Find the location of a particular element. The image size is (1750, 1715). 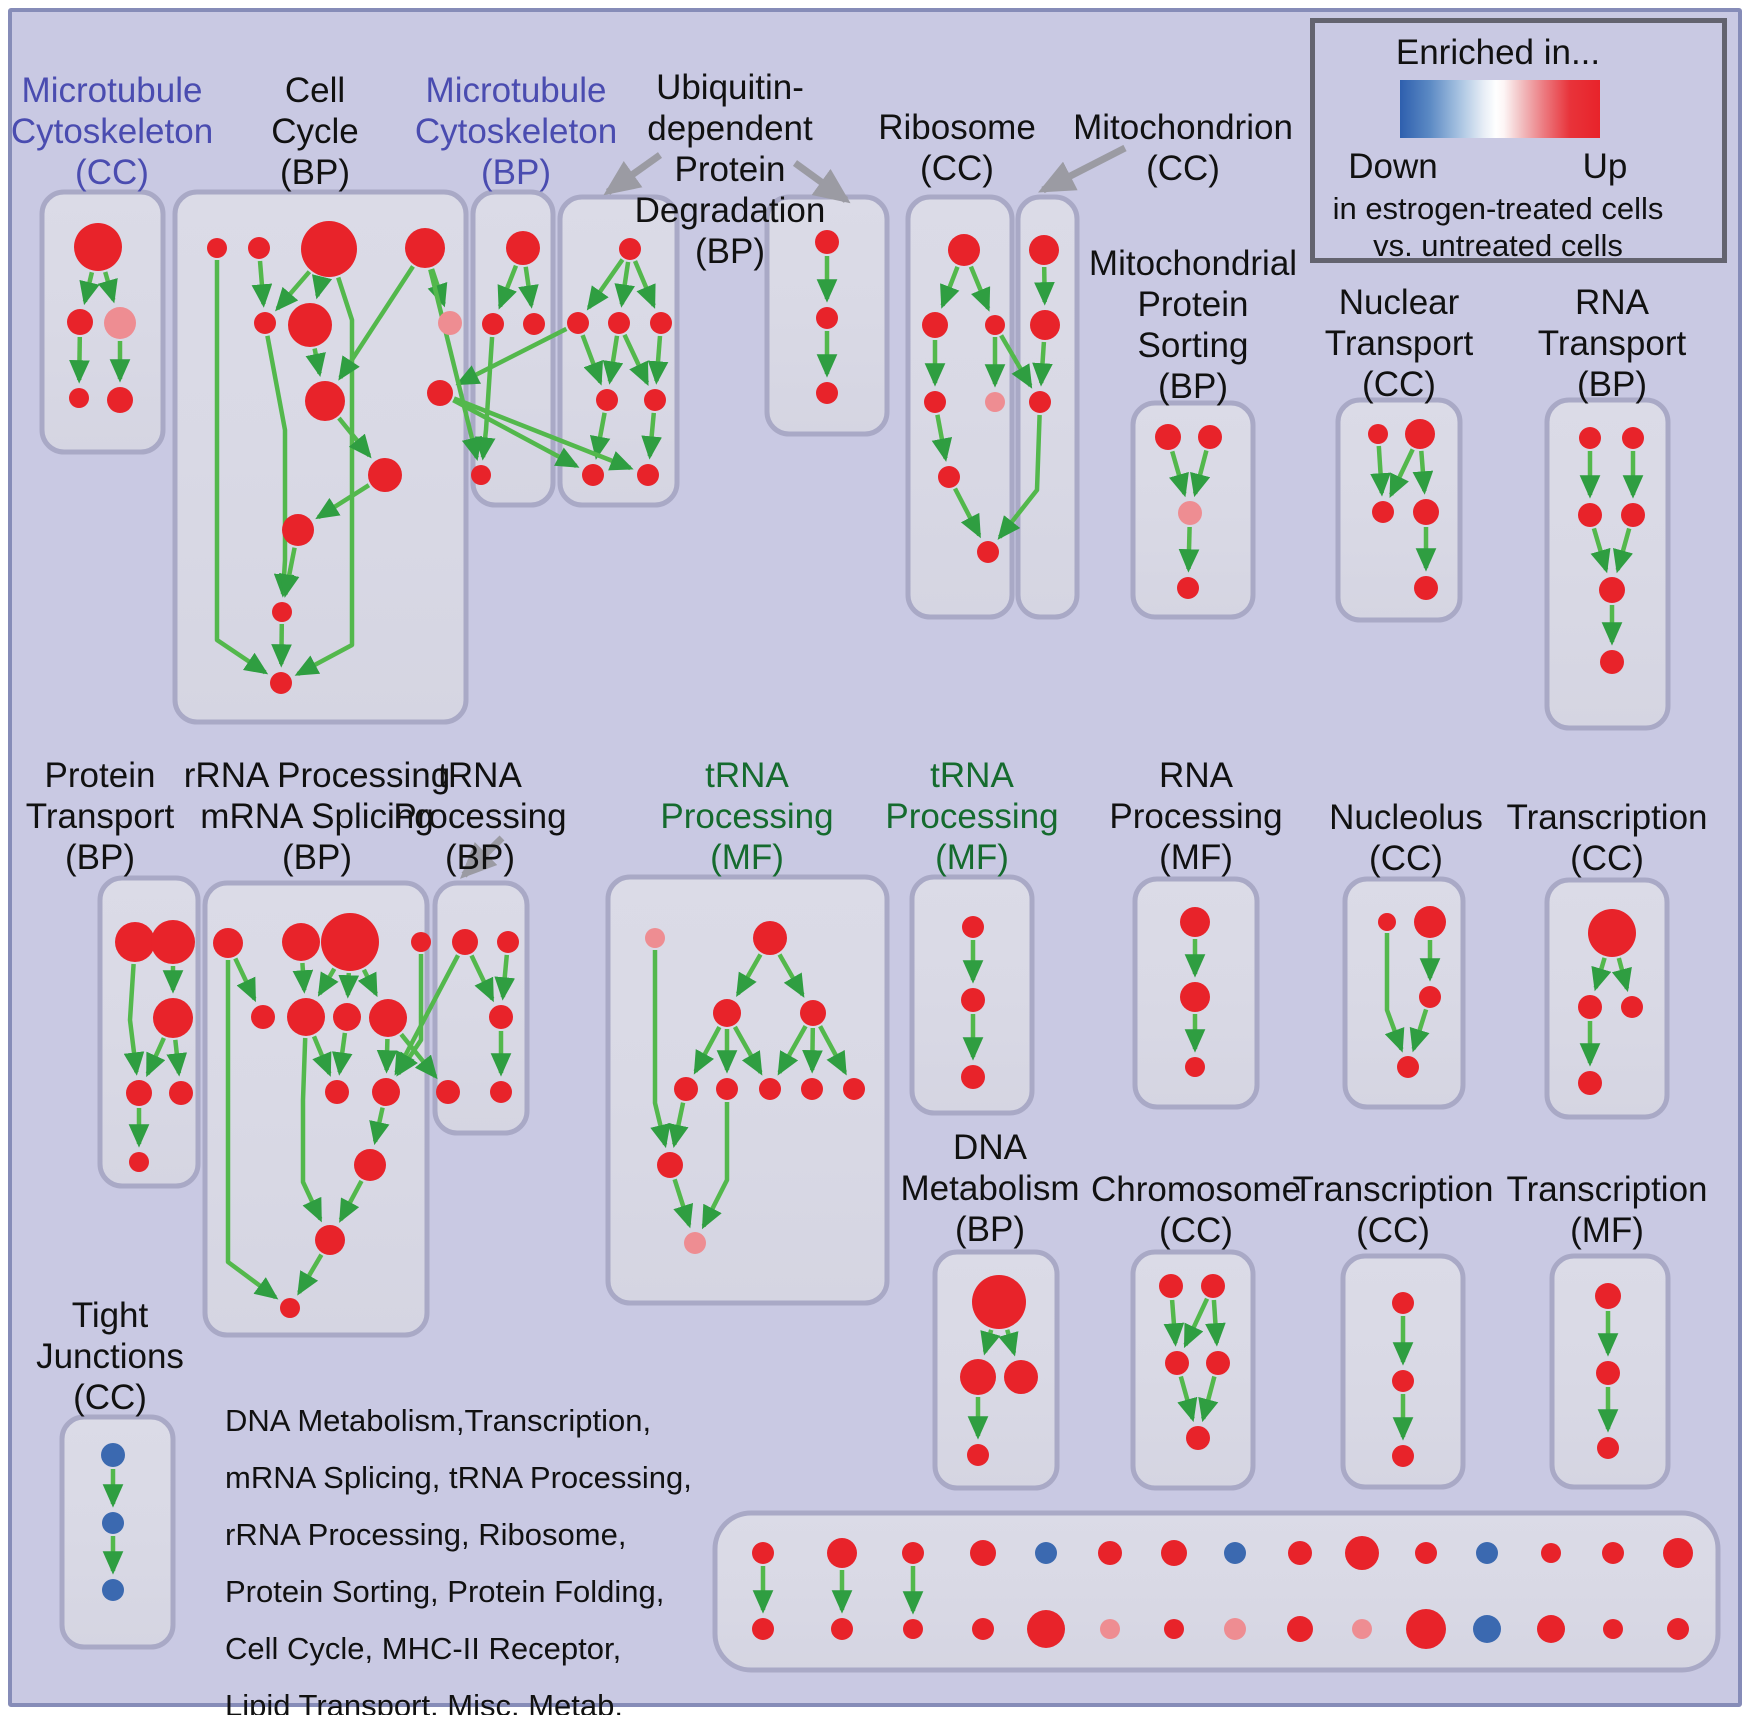

cluster-label-chromosome-cc: Chromosome (CC) is located at coordinates (1196, 1210).